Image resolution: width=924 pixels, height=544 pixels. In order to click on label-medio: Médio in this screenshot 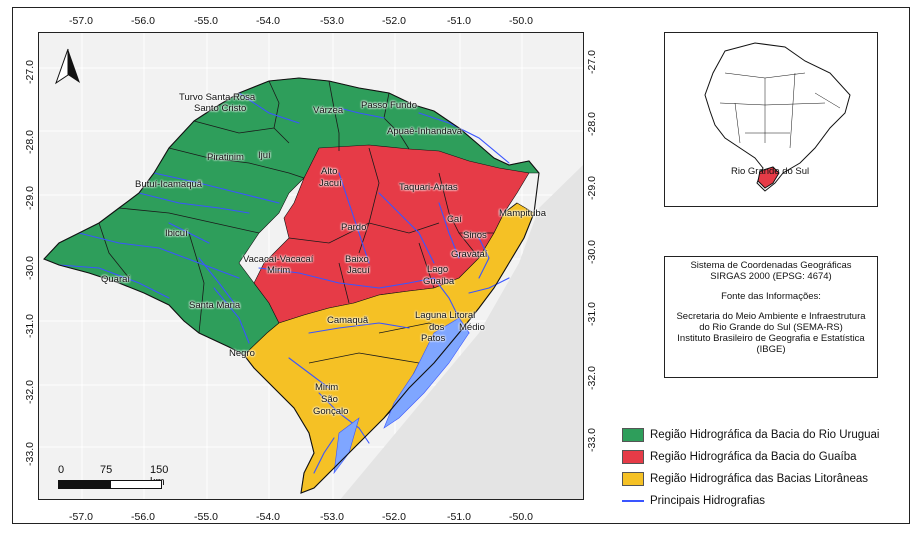, I will do `click(472, 327)`.